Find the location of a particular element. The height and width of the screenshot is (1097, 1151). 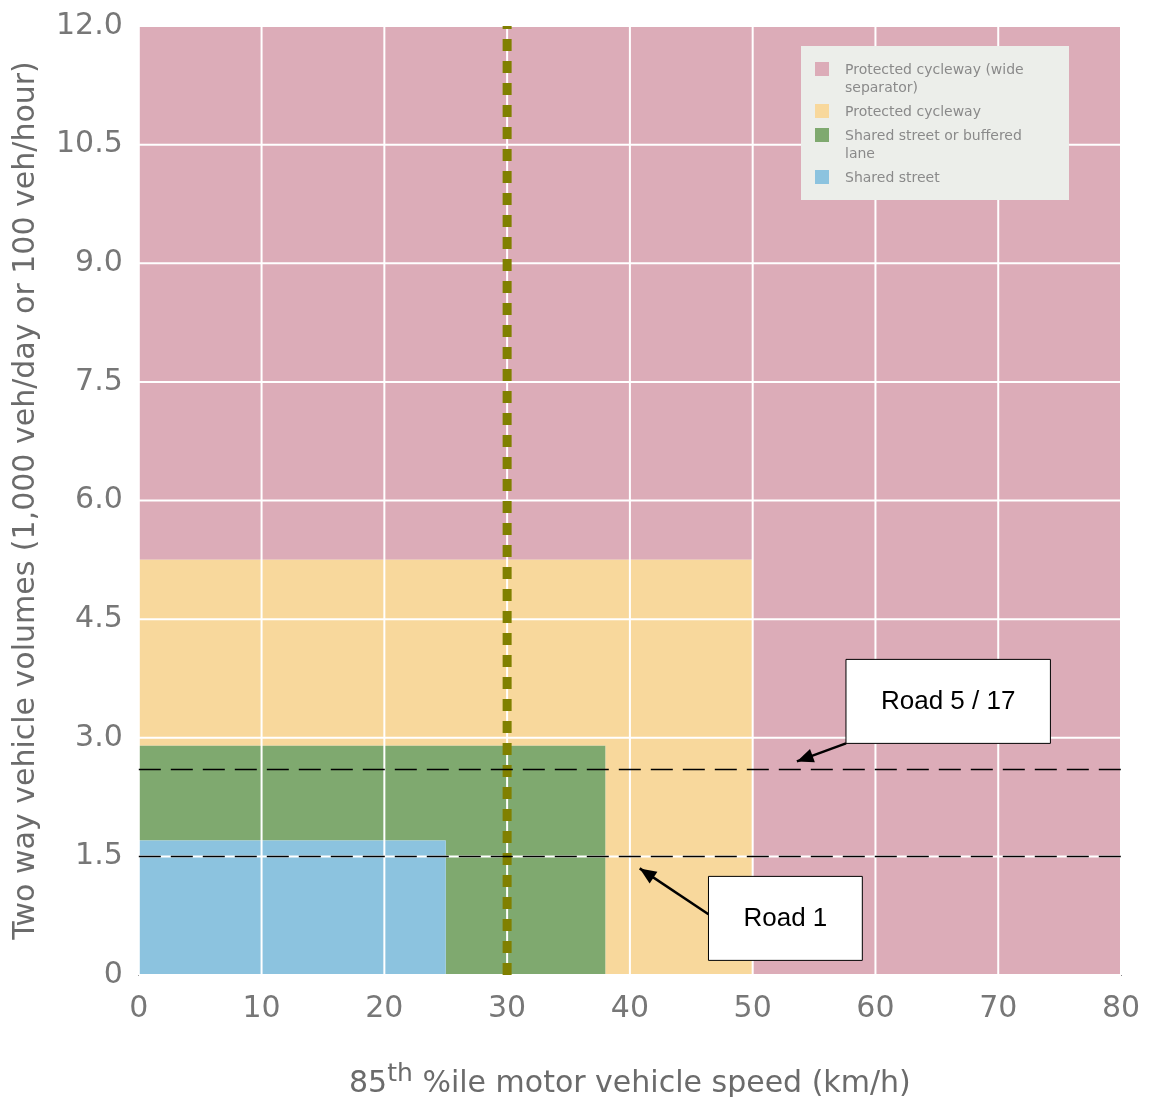

x-tick-label: 10 is located at coordinates (261, 1006).